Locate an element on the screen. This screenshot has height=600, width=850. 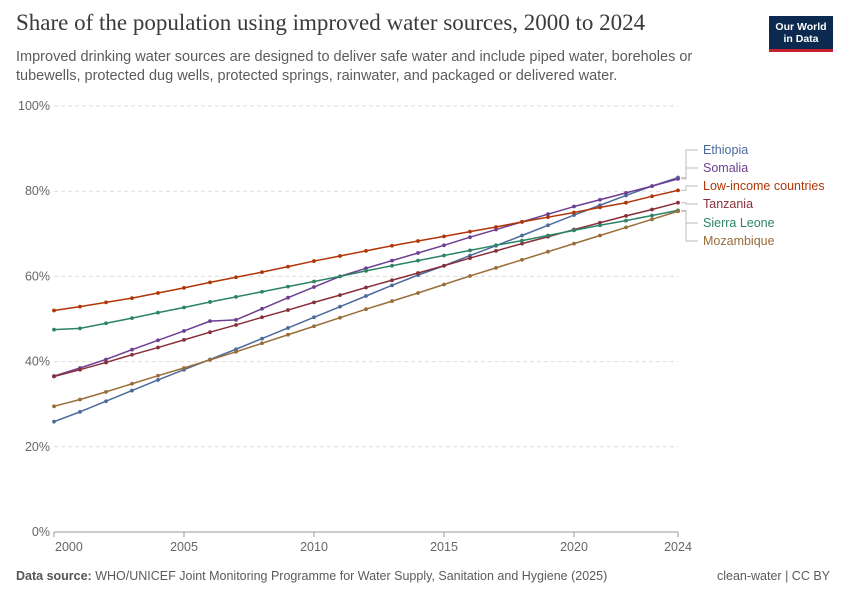
y-tick-label: 0% is located at coordinates (41, 532).